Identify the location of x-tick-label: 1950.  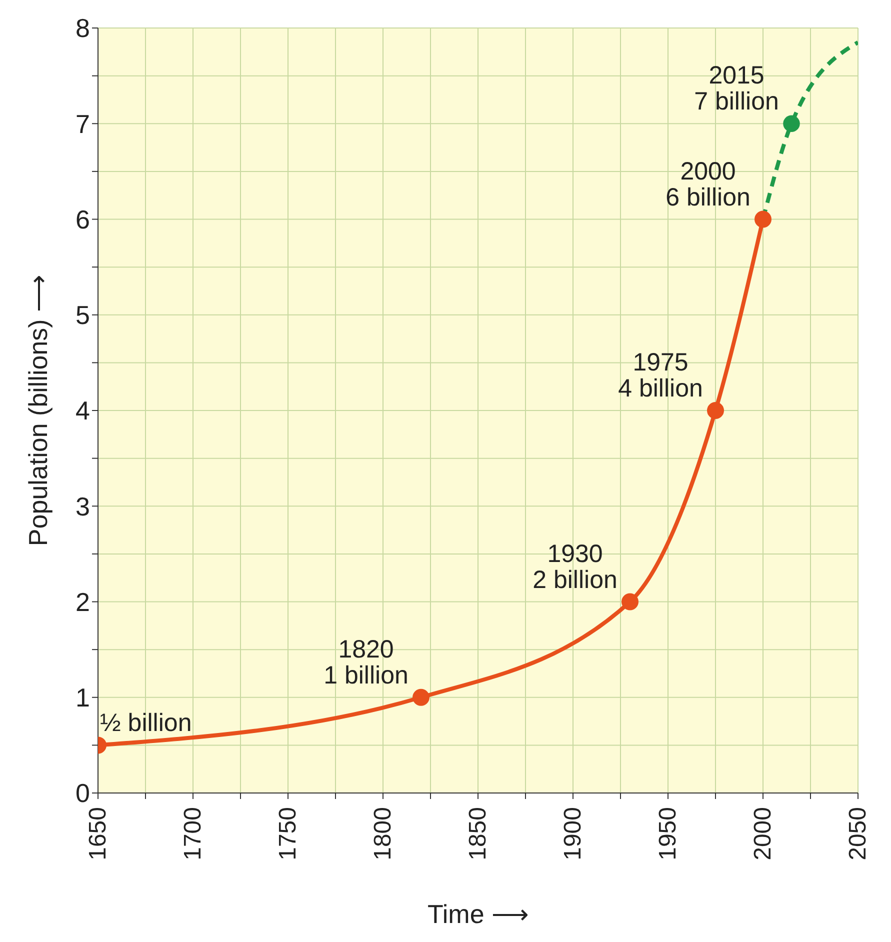
(668, 833).